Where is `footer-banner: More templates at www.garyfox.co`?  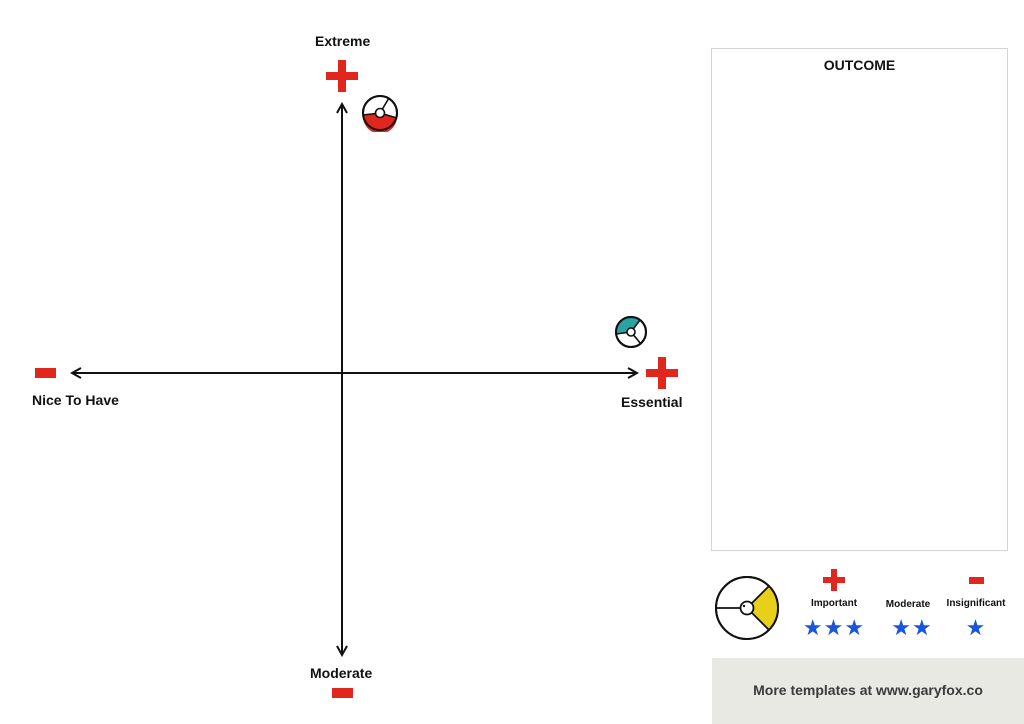
footer-banner: More templates at www.garyfox.co is located at coordinates (868, 691).